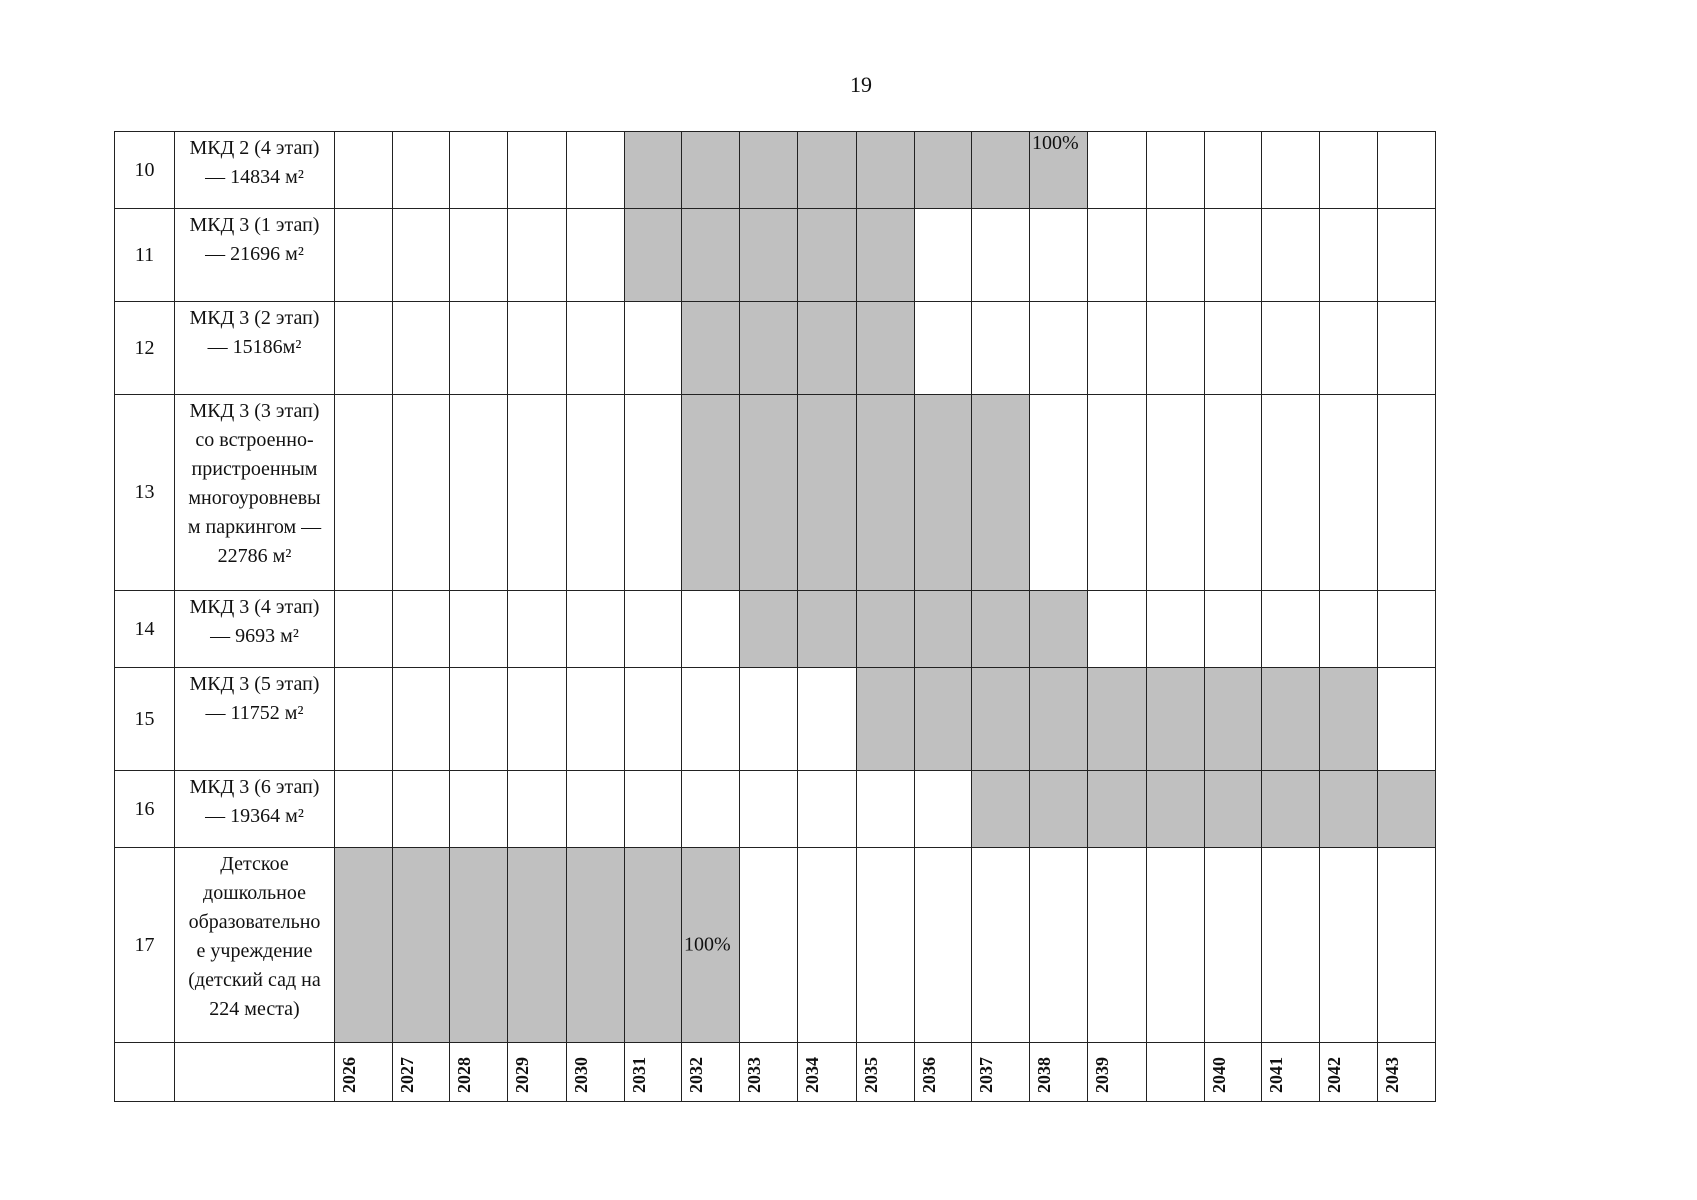  What do you see at coordinates (254, 1009) in the screenshot?
I see `label-line: 224 места)` at bounding box center [254, 1009].